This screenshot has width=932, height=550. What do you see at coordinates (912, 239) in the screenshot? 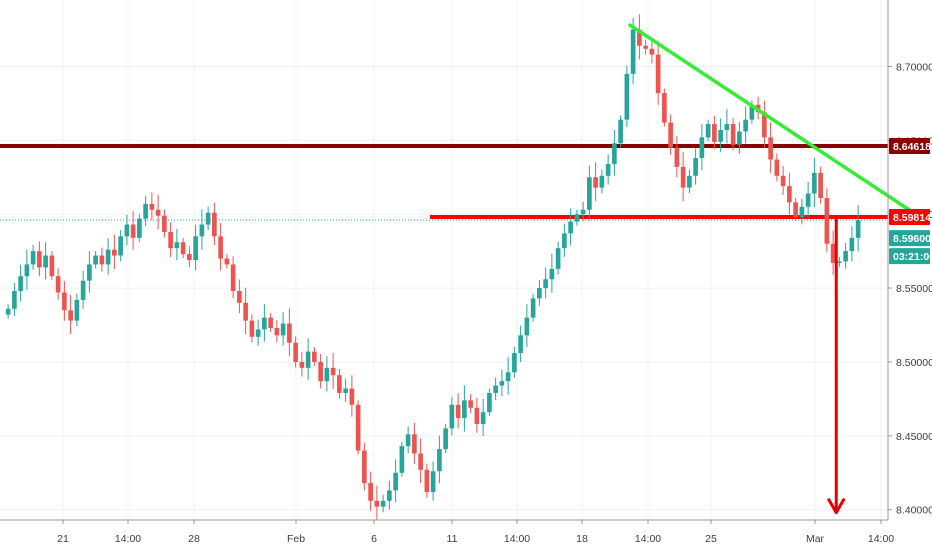
I see `last-price-tag-label: 8.59600` at bounding box center [912, 239].